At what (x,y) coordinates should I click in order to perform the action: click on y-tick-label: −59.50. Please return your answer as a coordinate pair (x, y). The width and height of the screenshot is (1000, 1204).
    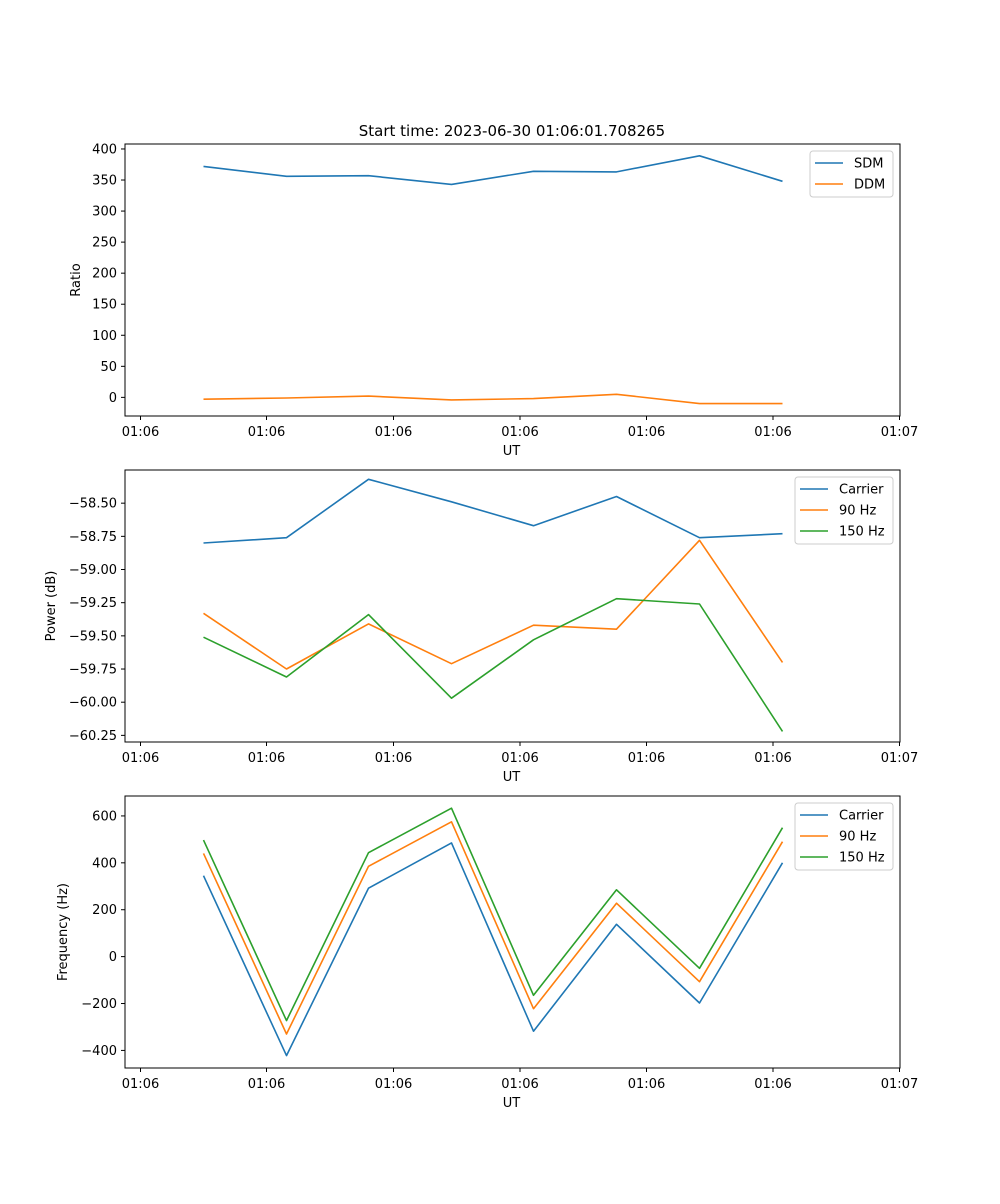
    Looking at the image, I should click on (93, 636).